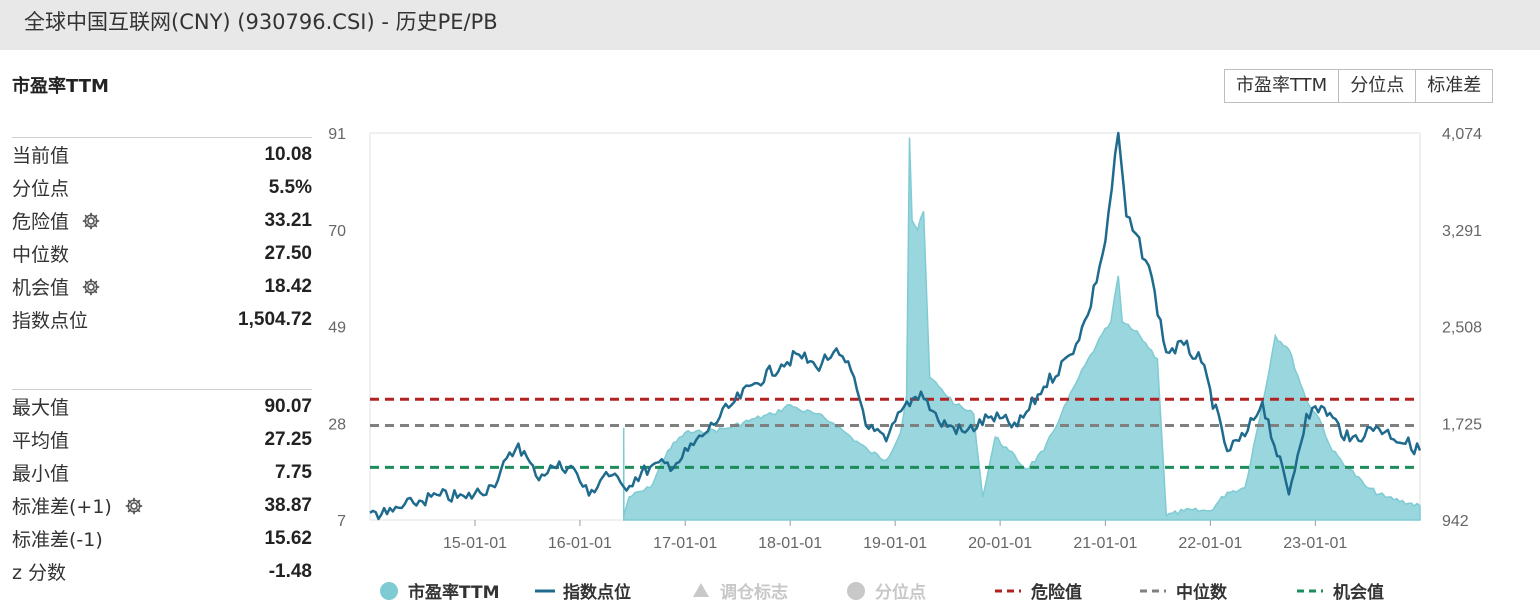 The height and width of the screenshot is (610, 1540). I want to click on legend-item: 市盈率TTM, so click(440, 592).